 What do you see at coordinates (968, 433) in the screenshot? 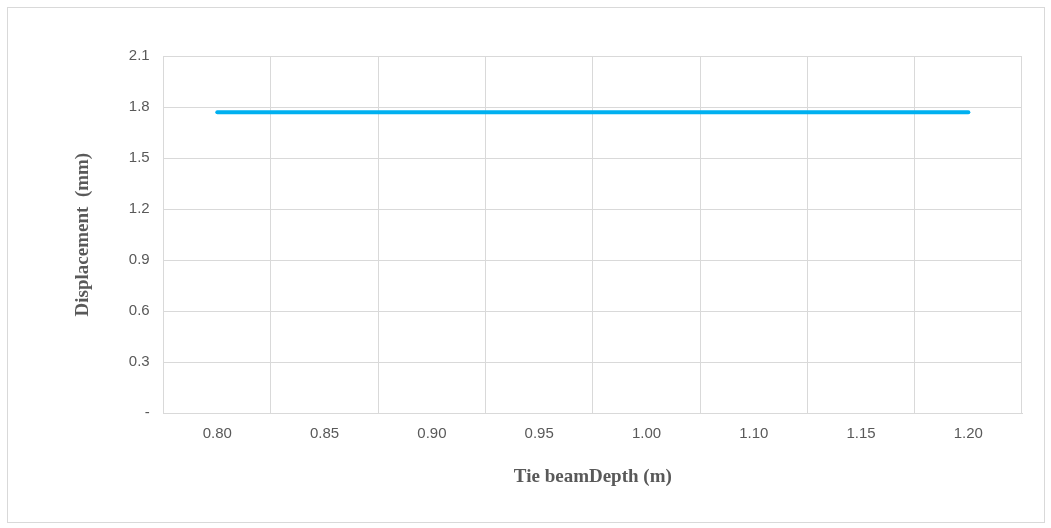
I see `x-tick-label: 1.20` at bounding box center [968, 433].